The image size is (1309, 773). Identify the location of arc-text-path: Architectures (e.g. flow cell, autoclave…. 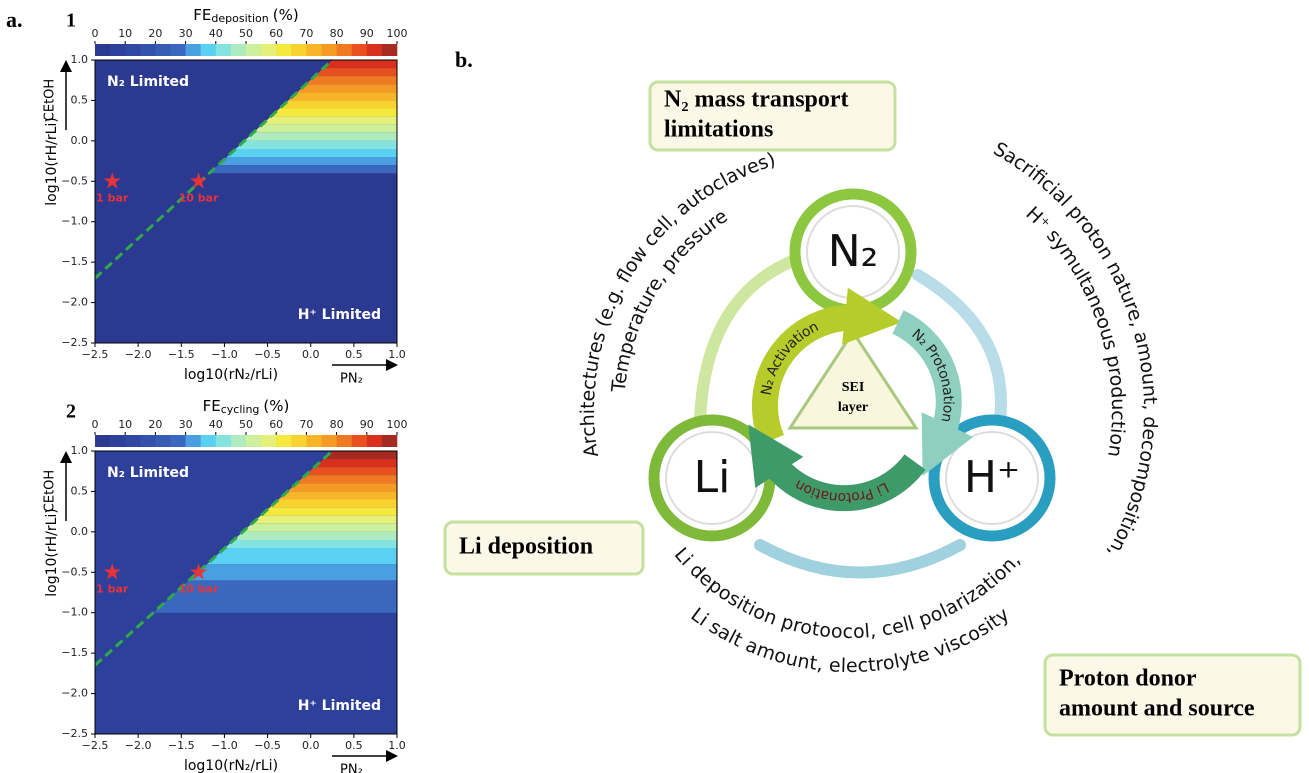
(677, 303).